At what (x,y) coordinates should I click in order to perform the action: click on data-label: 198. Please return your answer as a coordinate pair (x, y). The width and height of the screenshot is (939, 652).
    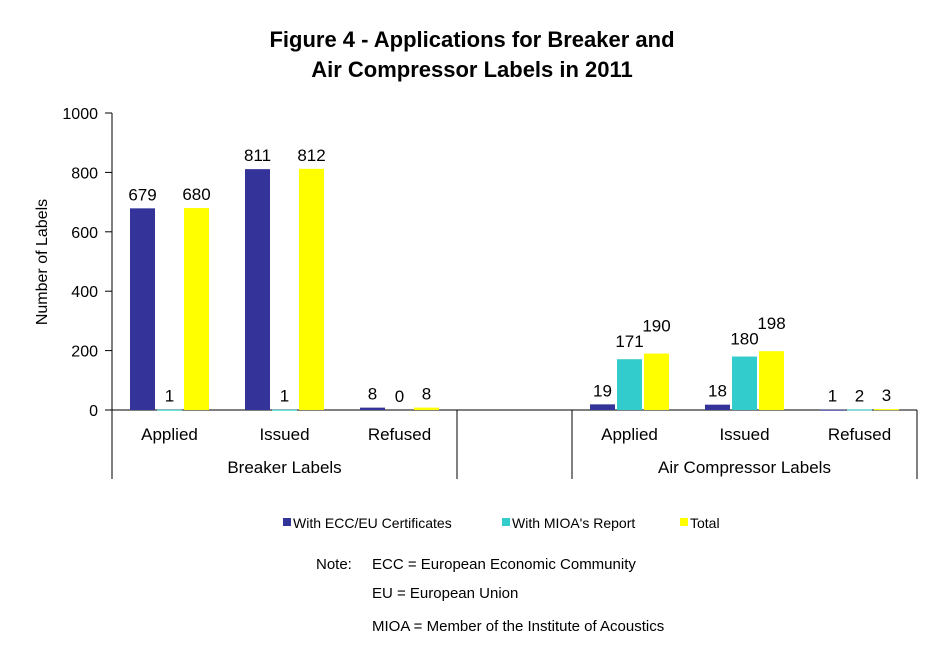
    Looking at the image, I should click on (771, 323).